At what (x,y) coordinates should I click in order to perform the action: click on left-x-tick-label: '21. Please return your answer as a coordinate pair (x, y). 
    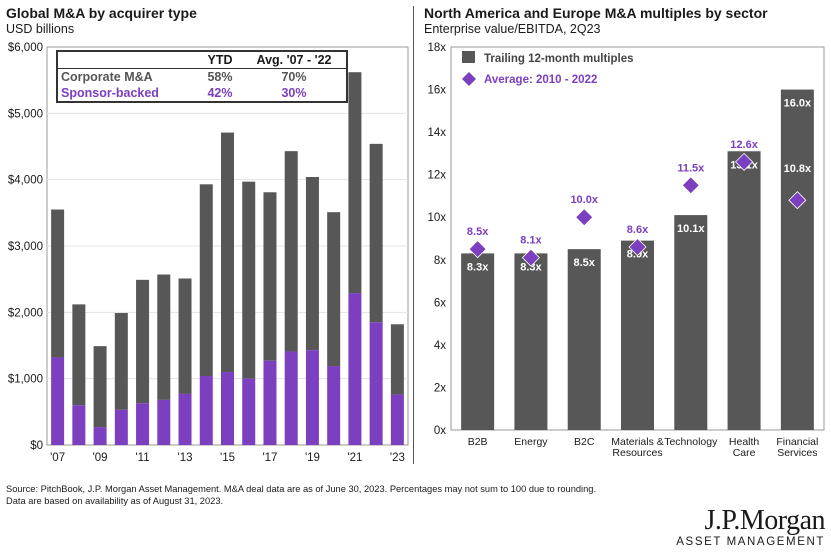
    Looking at the image, I should click on (354, 458).